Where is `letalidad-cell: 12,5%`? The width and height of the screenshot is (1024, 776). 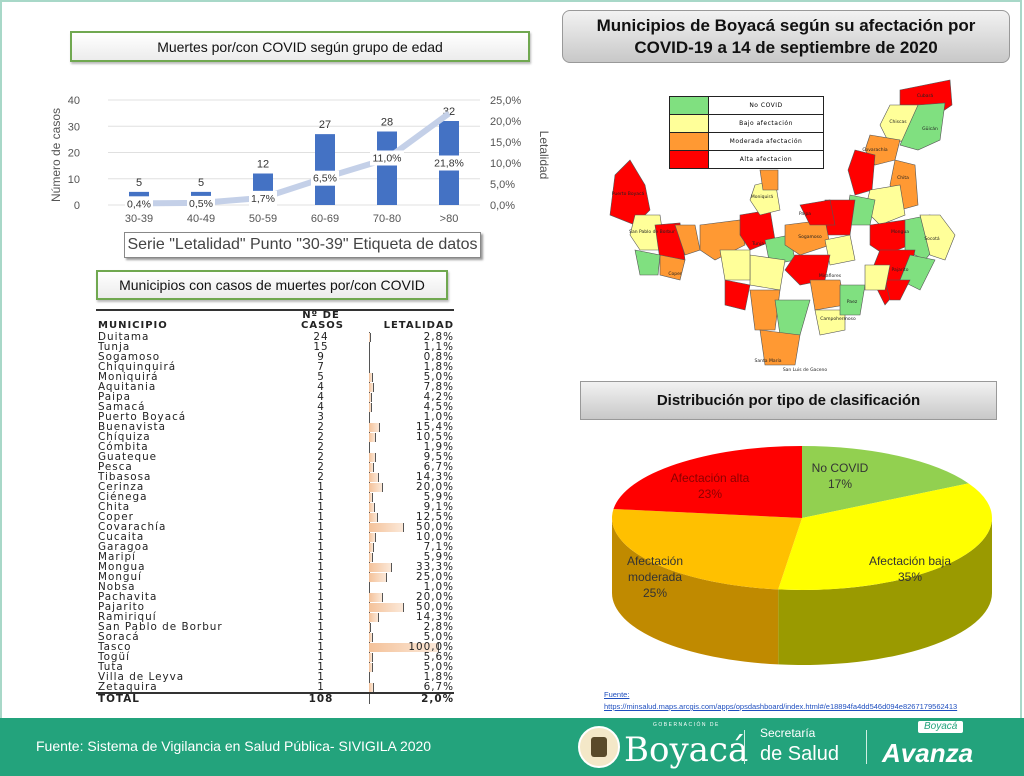 letalidad-cell: 12,5% is located at coordinates (434, 517).